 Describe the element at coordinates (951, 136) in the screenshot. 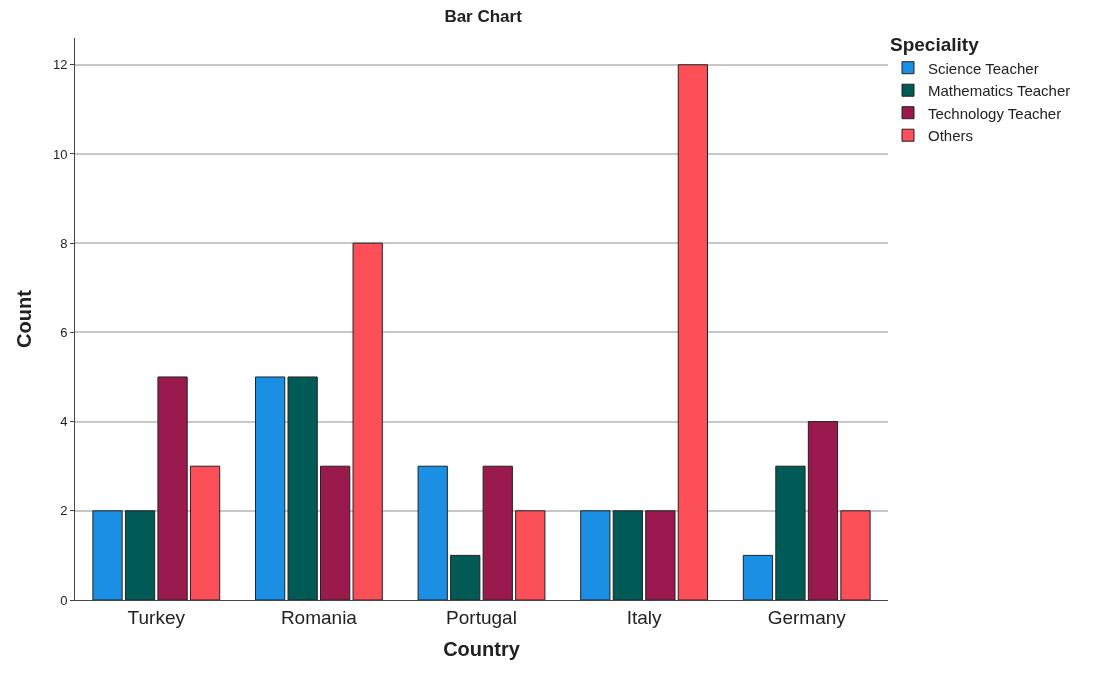

I see `legend-label: Others` at that location.